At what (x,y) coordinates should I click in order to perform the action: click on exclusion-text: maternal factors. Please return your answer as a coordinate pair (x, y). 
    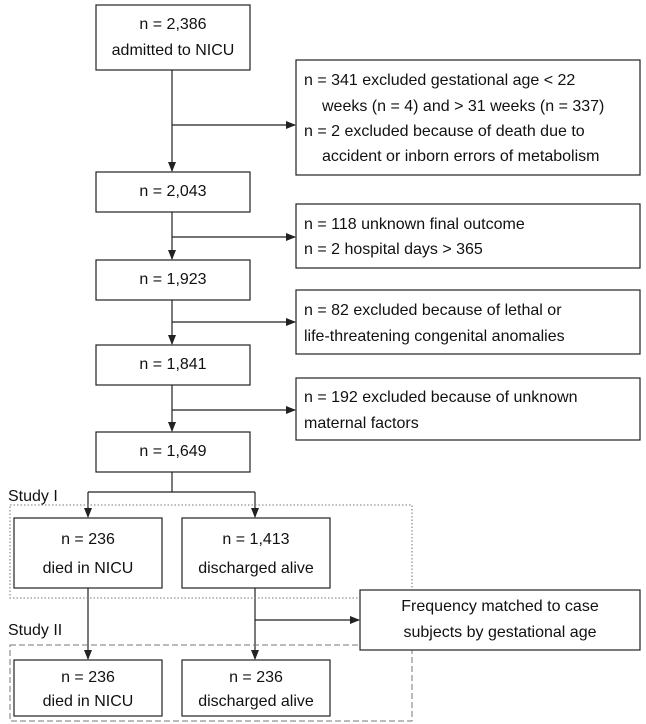
    Looking at the image, I should click on (361, 423).